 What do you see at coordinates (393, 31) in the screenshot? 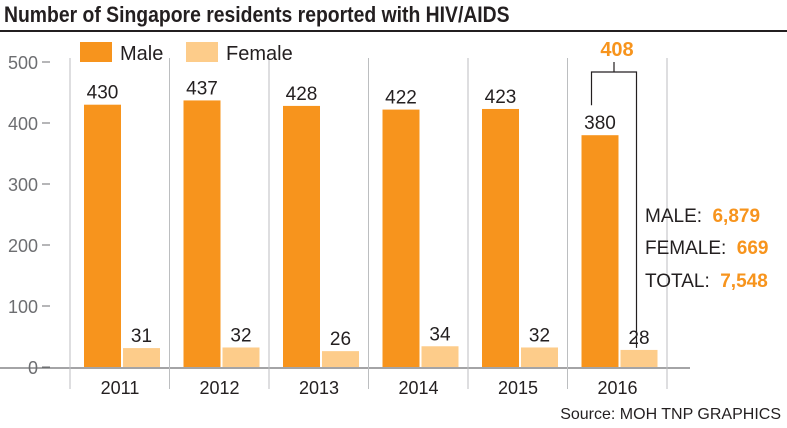
I see `title-rule` at bounding box center [393, 31].